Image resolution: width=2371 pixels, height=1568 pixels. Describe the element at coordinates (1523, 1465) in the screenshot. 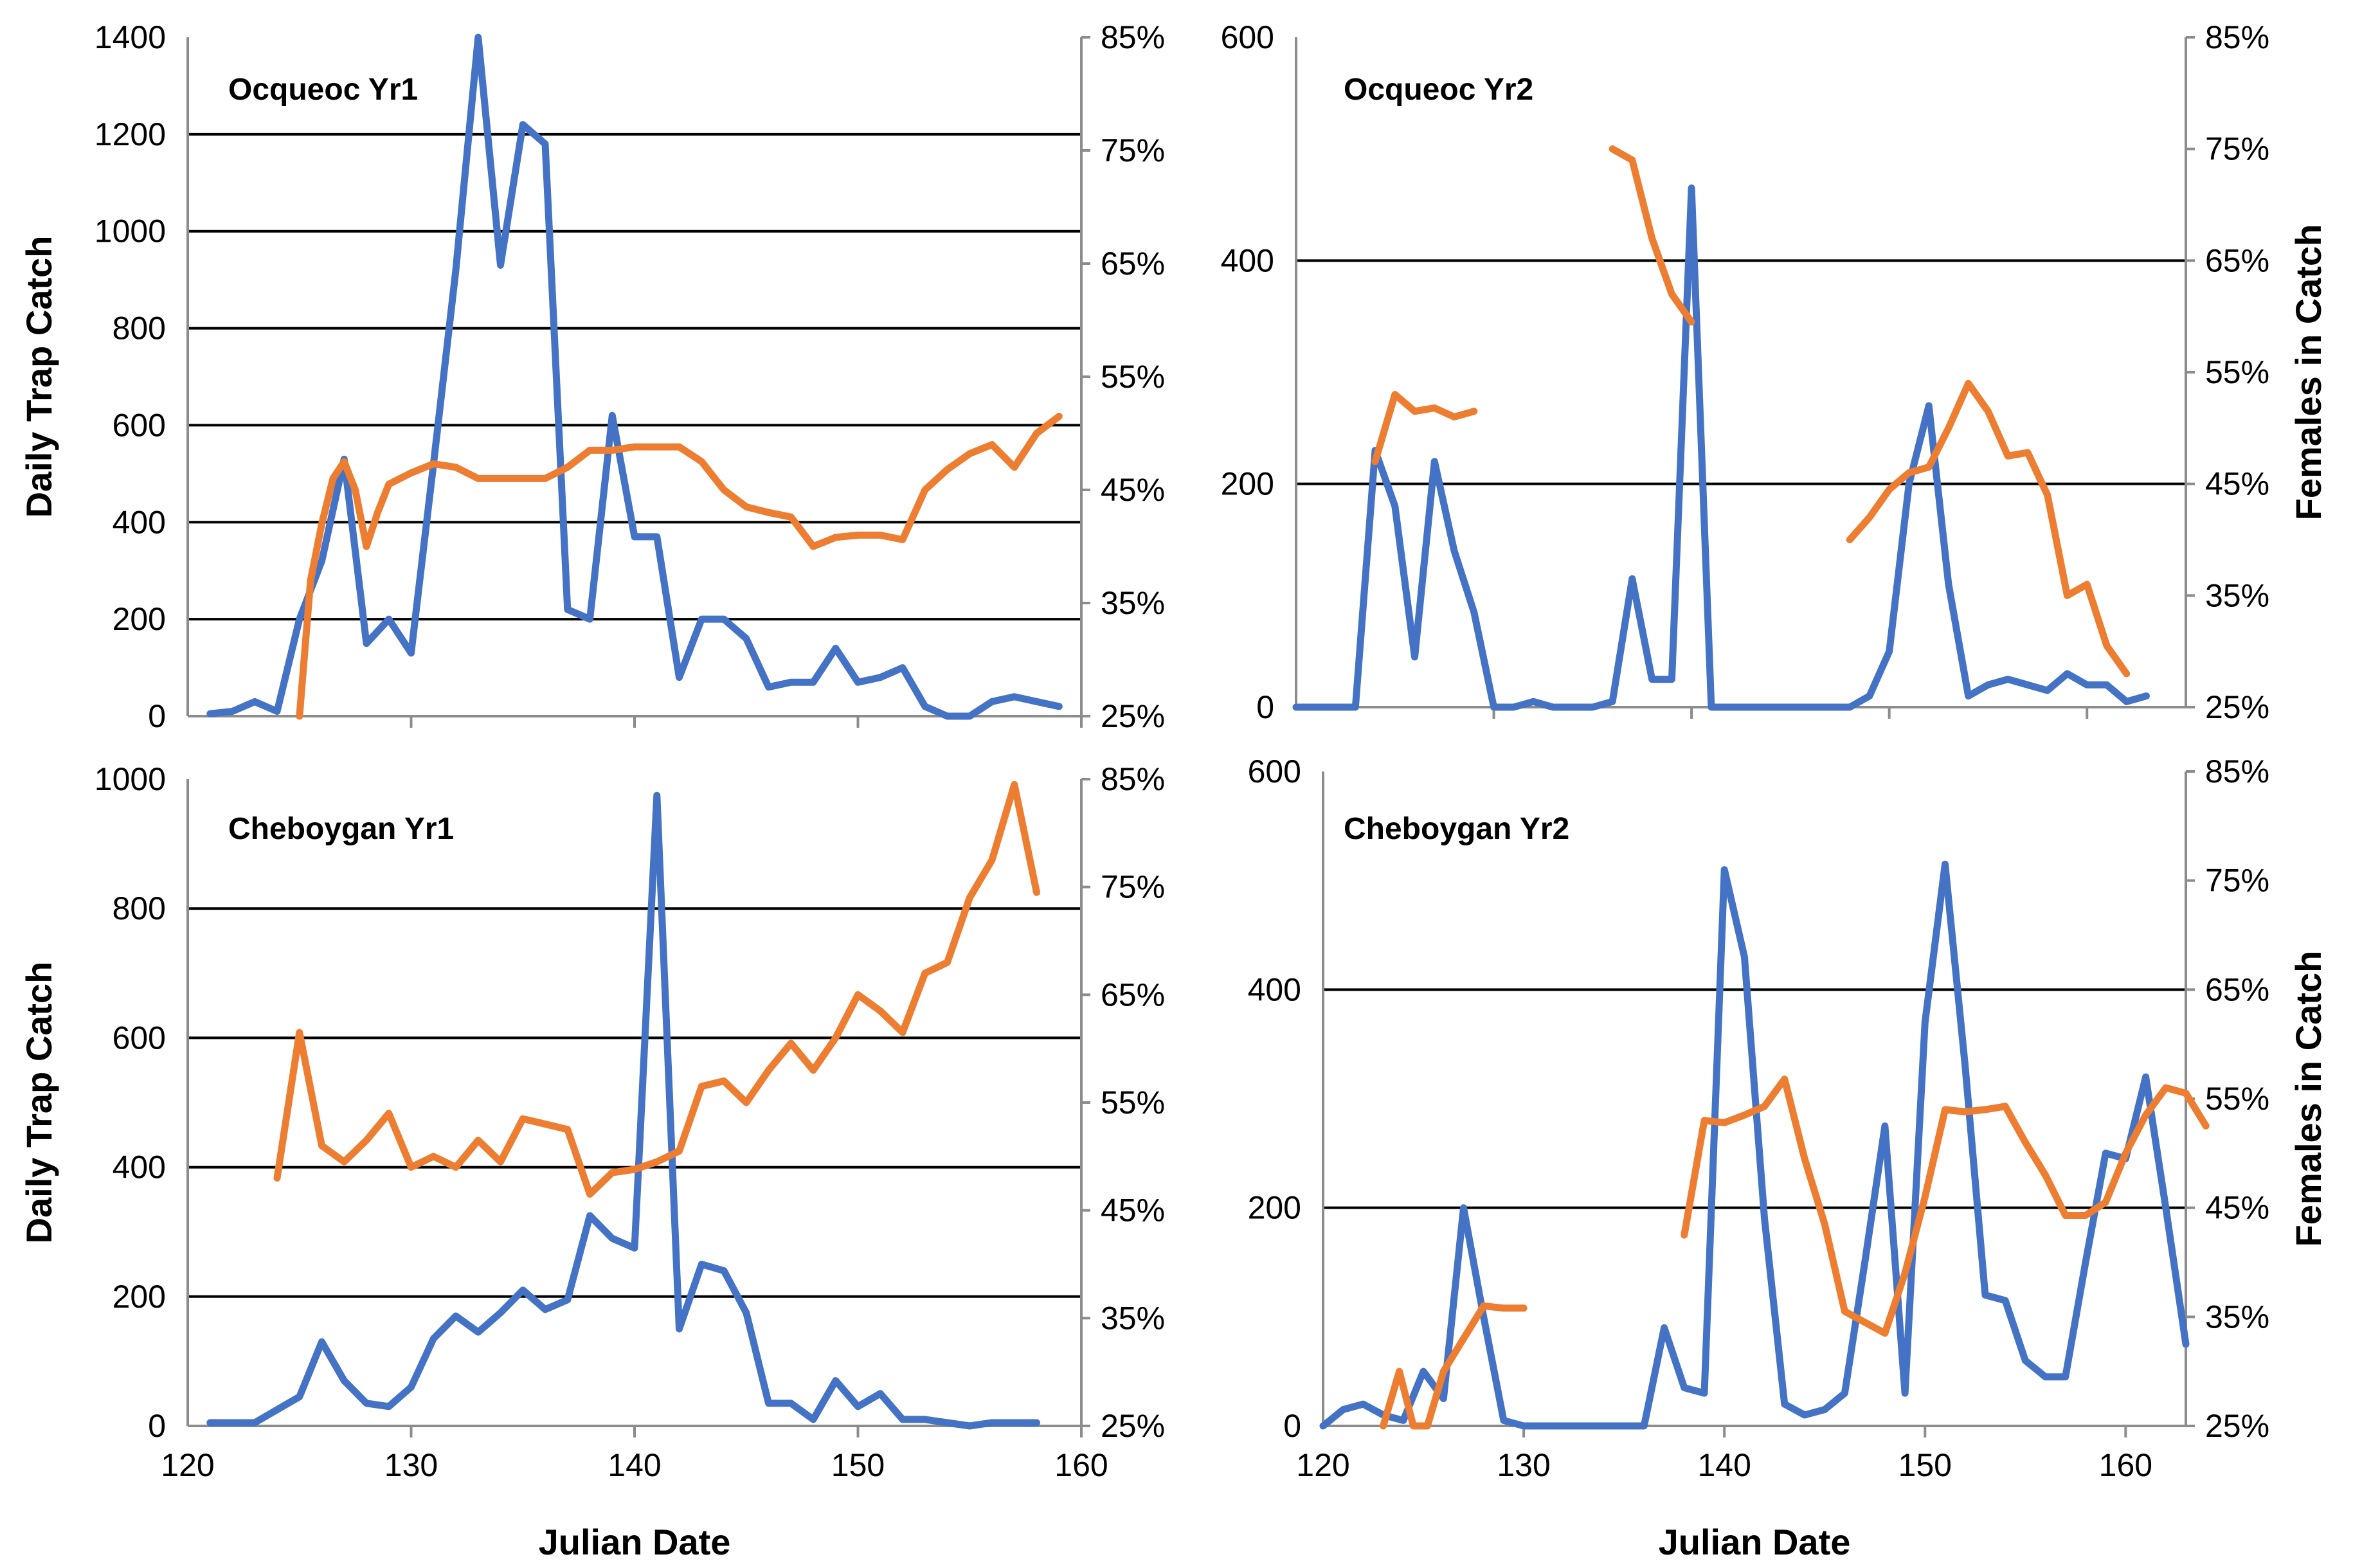

I see `panel-4-x-tick-label: 130` at that location.